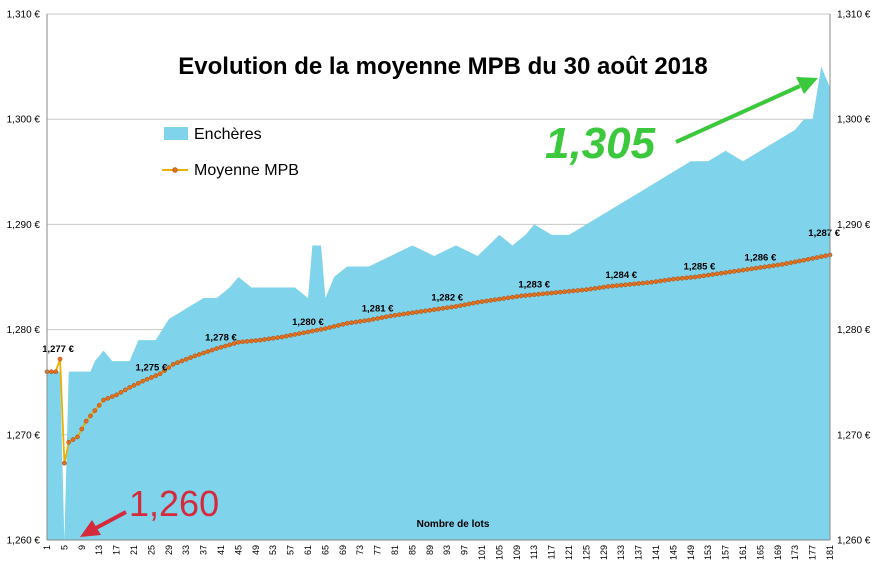  I want to click on legend-label-moyenne: Moyenne MPB, so click(246, 170).